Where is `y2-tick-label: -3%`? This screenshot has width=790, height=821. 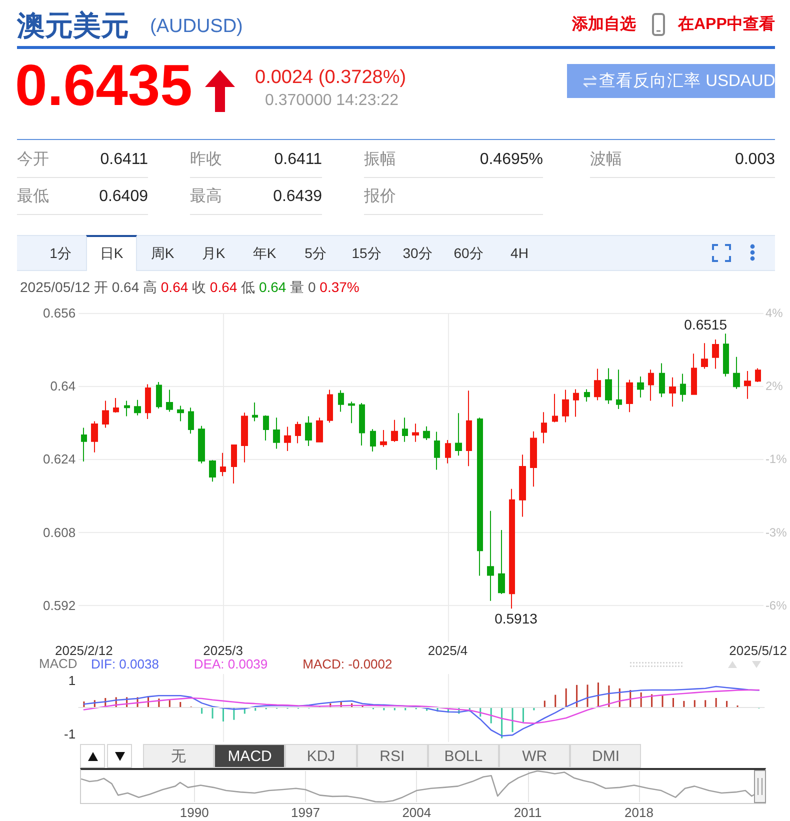 y2-tick-label: -3% is located at coordinates (776, 532).